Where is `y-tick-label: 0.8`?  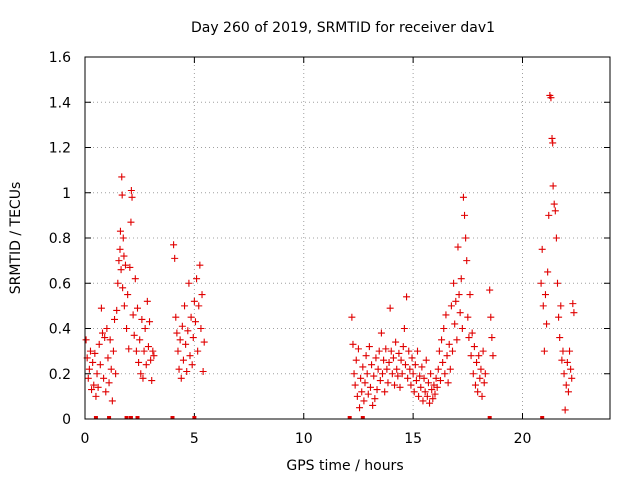 y-tick-label: 0.8 is located at coordinates (60, 239).